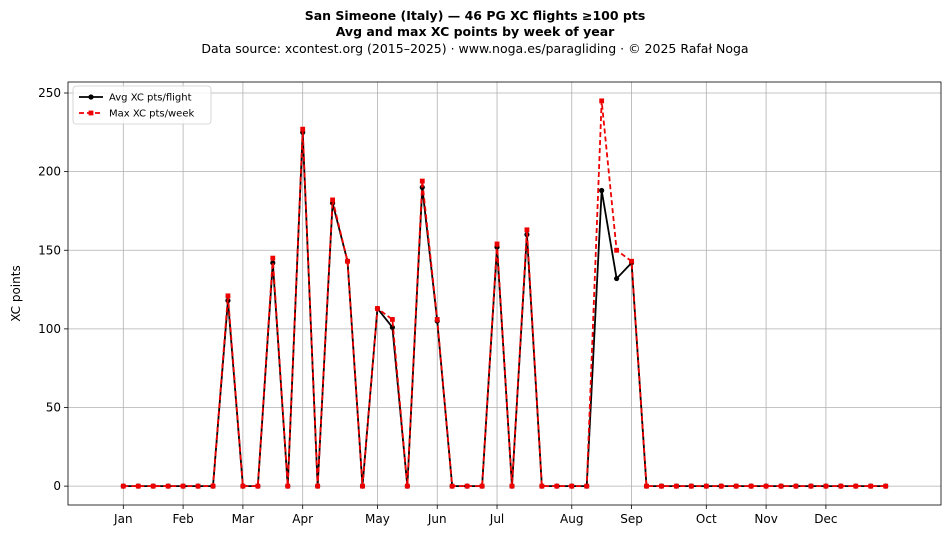  What do you see at coordinates (49, 93) in the screenshot?
I see `y-tick-label: 250` at bounding box center [49, 93].